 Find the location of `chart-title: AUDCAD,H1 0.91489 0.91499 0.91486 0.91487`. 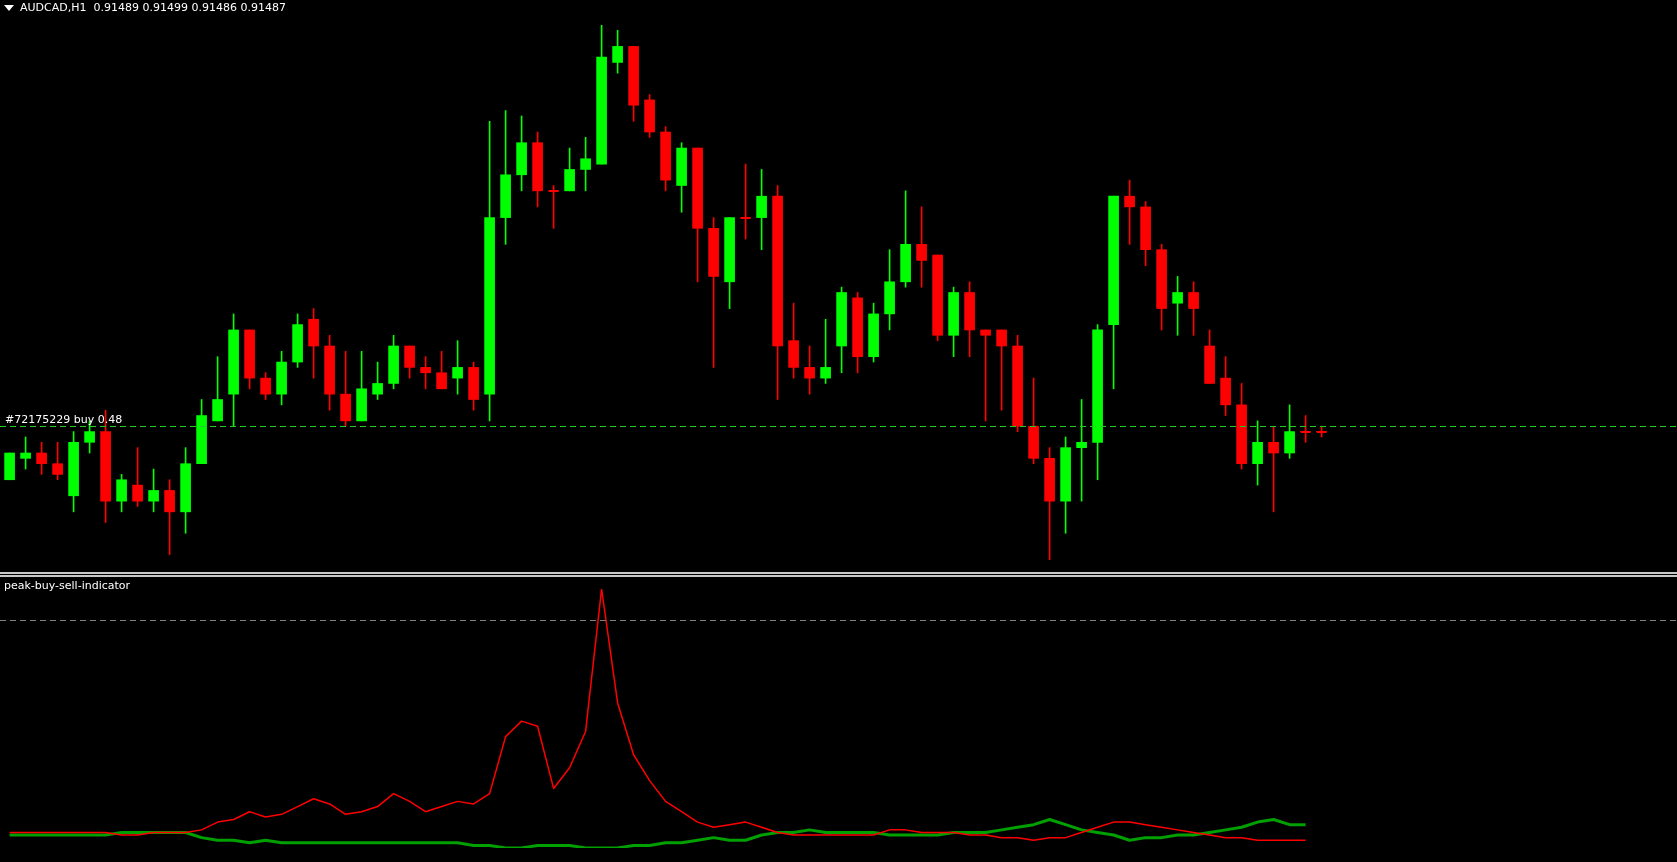

chart-title: AUDCAD,H1 0.91489 0.91499 0.91486 0.91487 is located at coordinates (153, 7).